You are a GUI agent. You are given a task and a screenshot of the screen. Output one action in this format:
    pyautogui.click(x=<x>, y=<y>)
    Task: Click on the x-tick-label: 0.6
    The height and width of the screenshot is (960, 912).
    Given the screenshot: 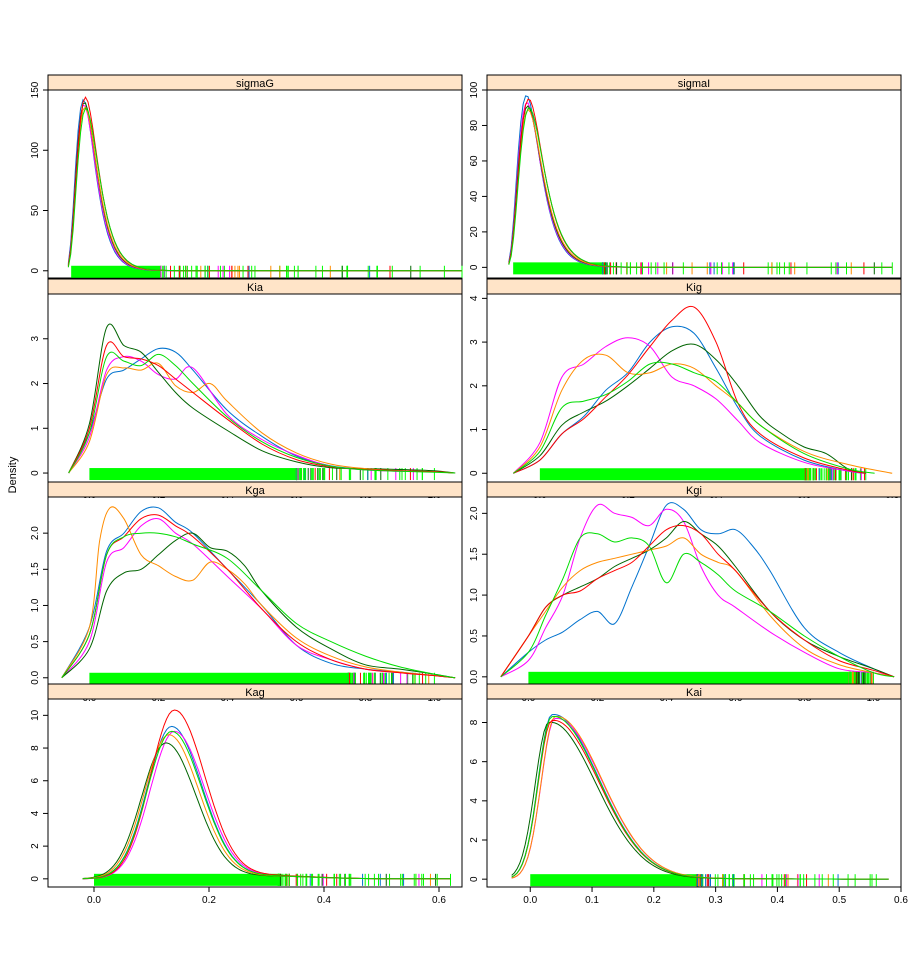 What is the action you would take?
    pyautogui.click(x=901, y=900)
    